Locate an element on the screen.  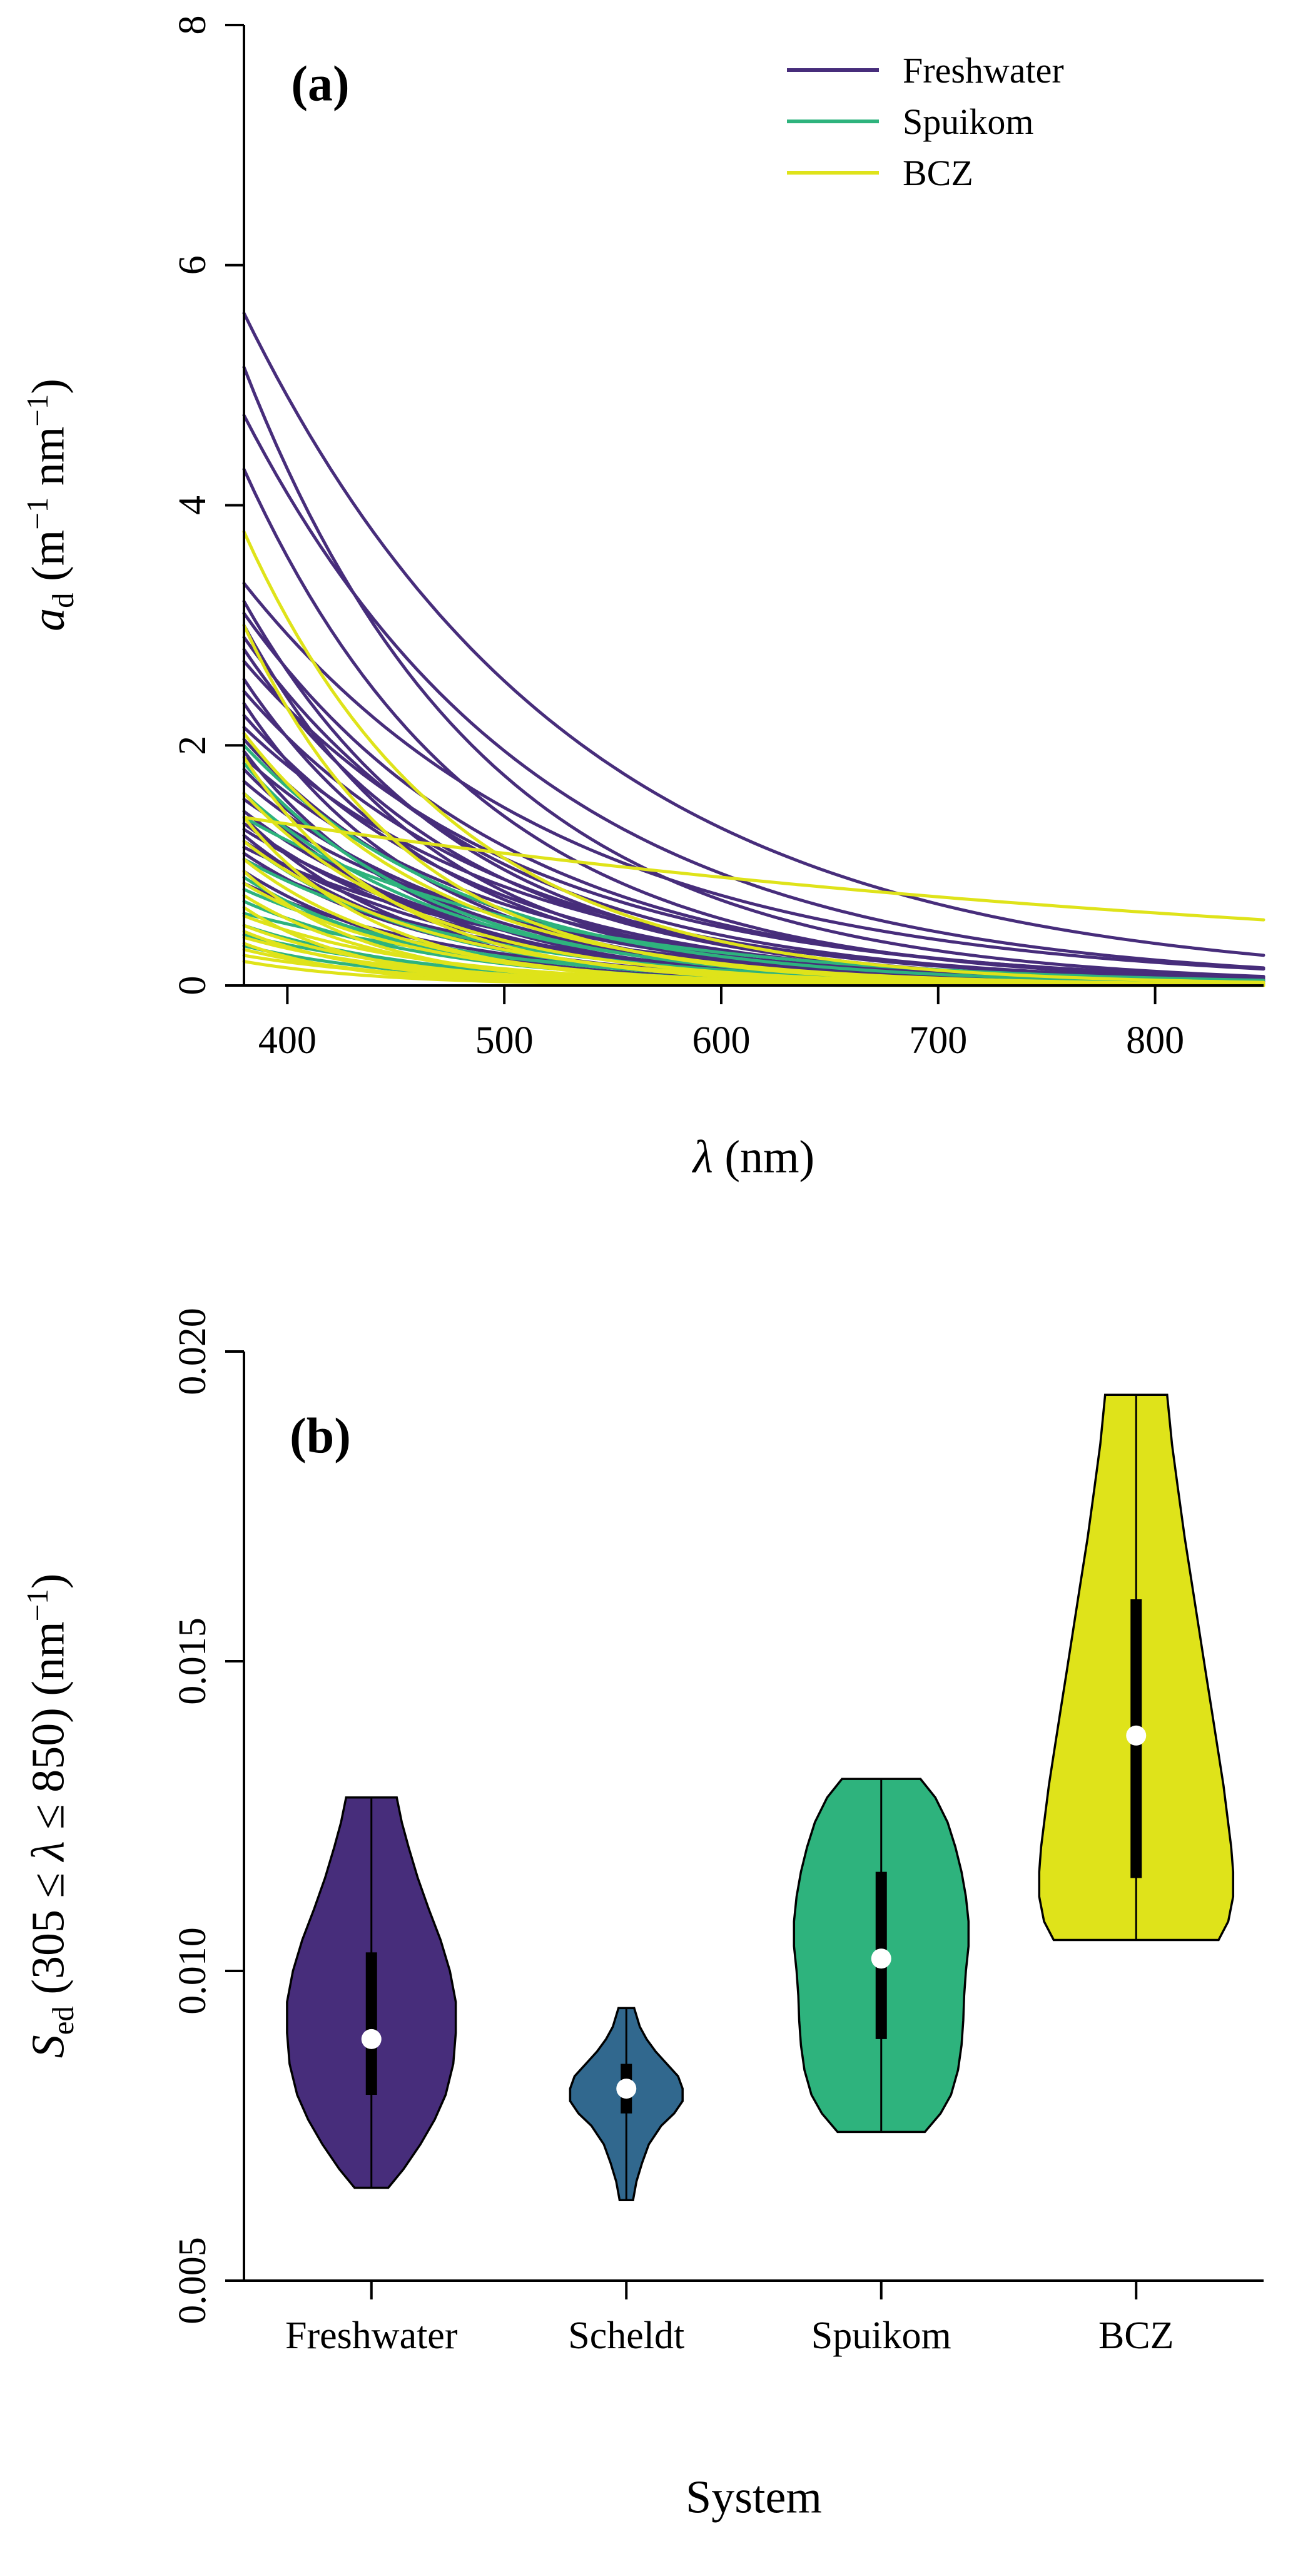
panel-a-y-tick-label: 6 is located at coordinates (192, 265).